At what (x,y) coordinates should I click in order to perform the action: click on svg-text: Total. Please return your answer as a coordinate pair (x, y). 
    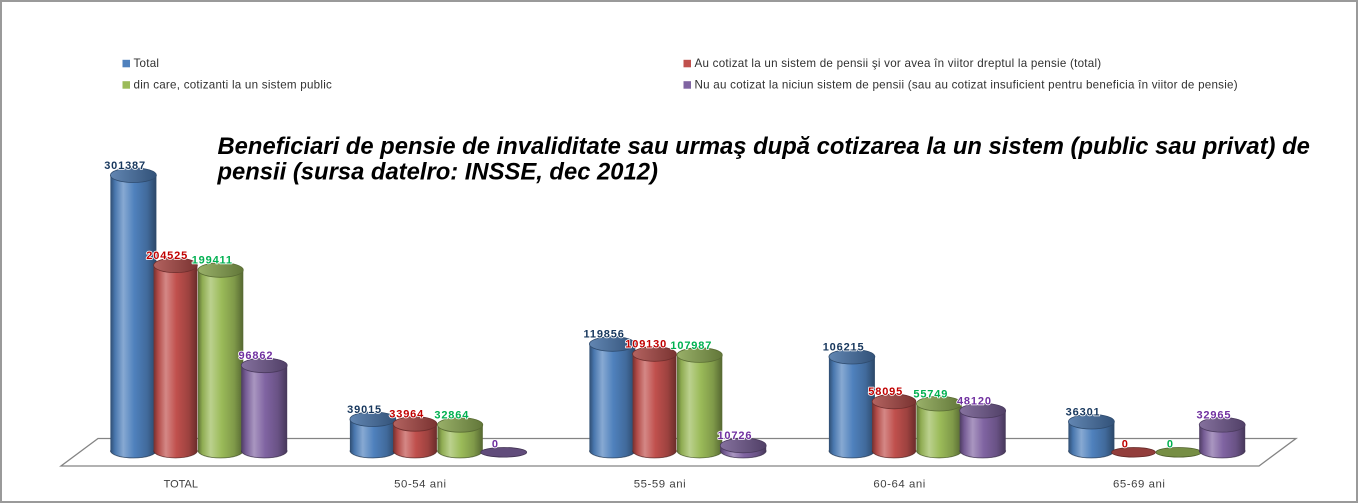
    Looking at the image, I should click on (147, 63).